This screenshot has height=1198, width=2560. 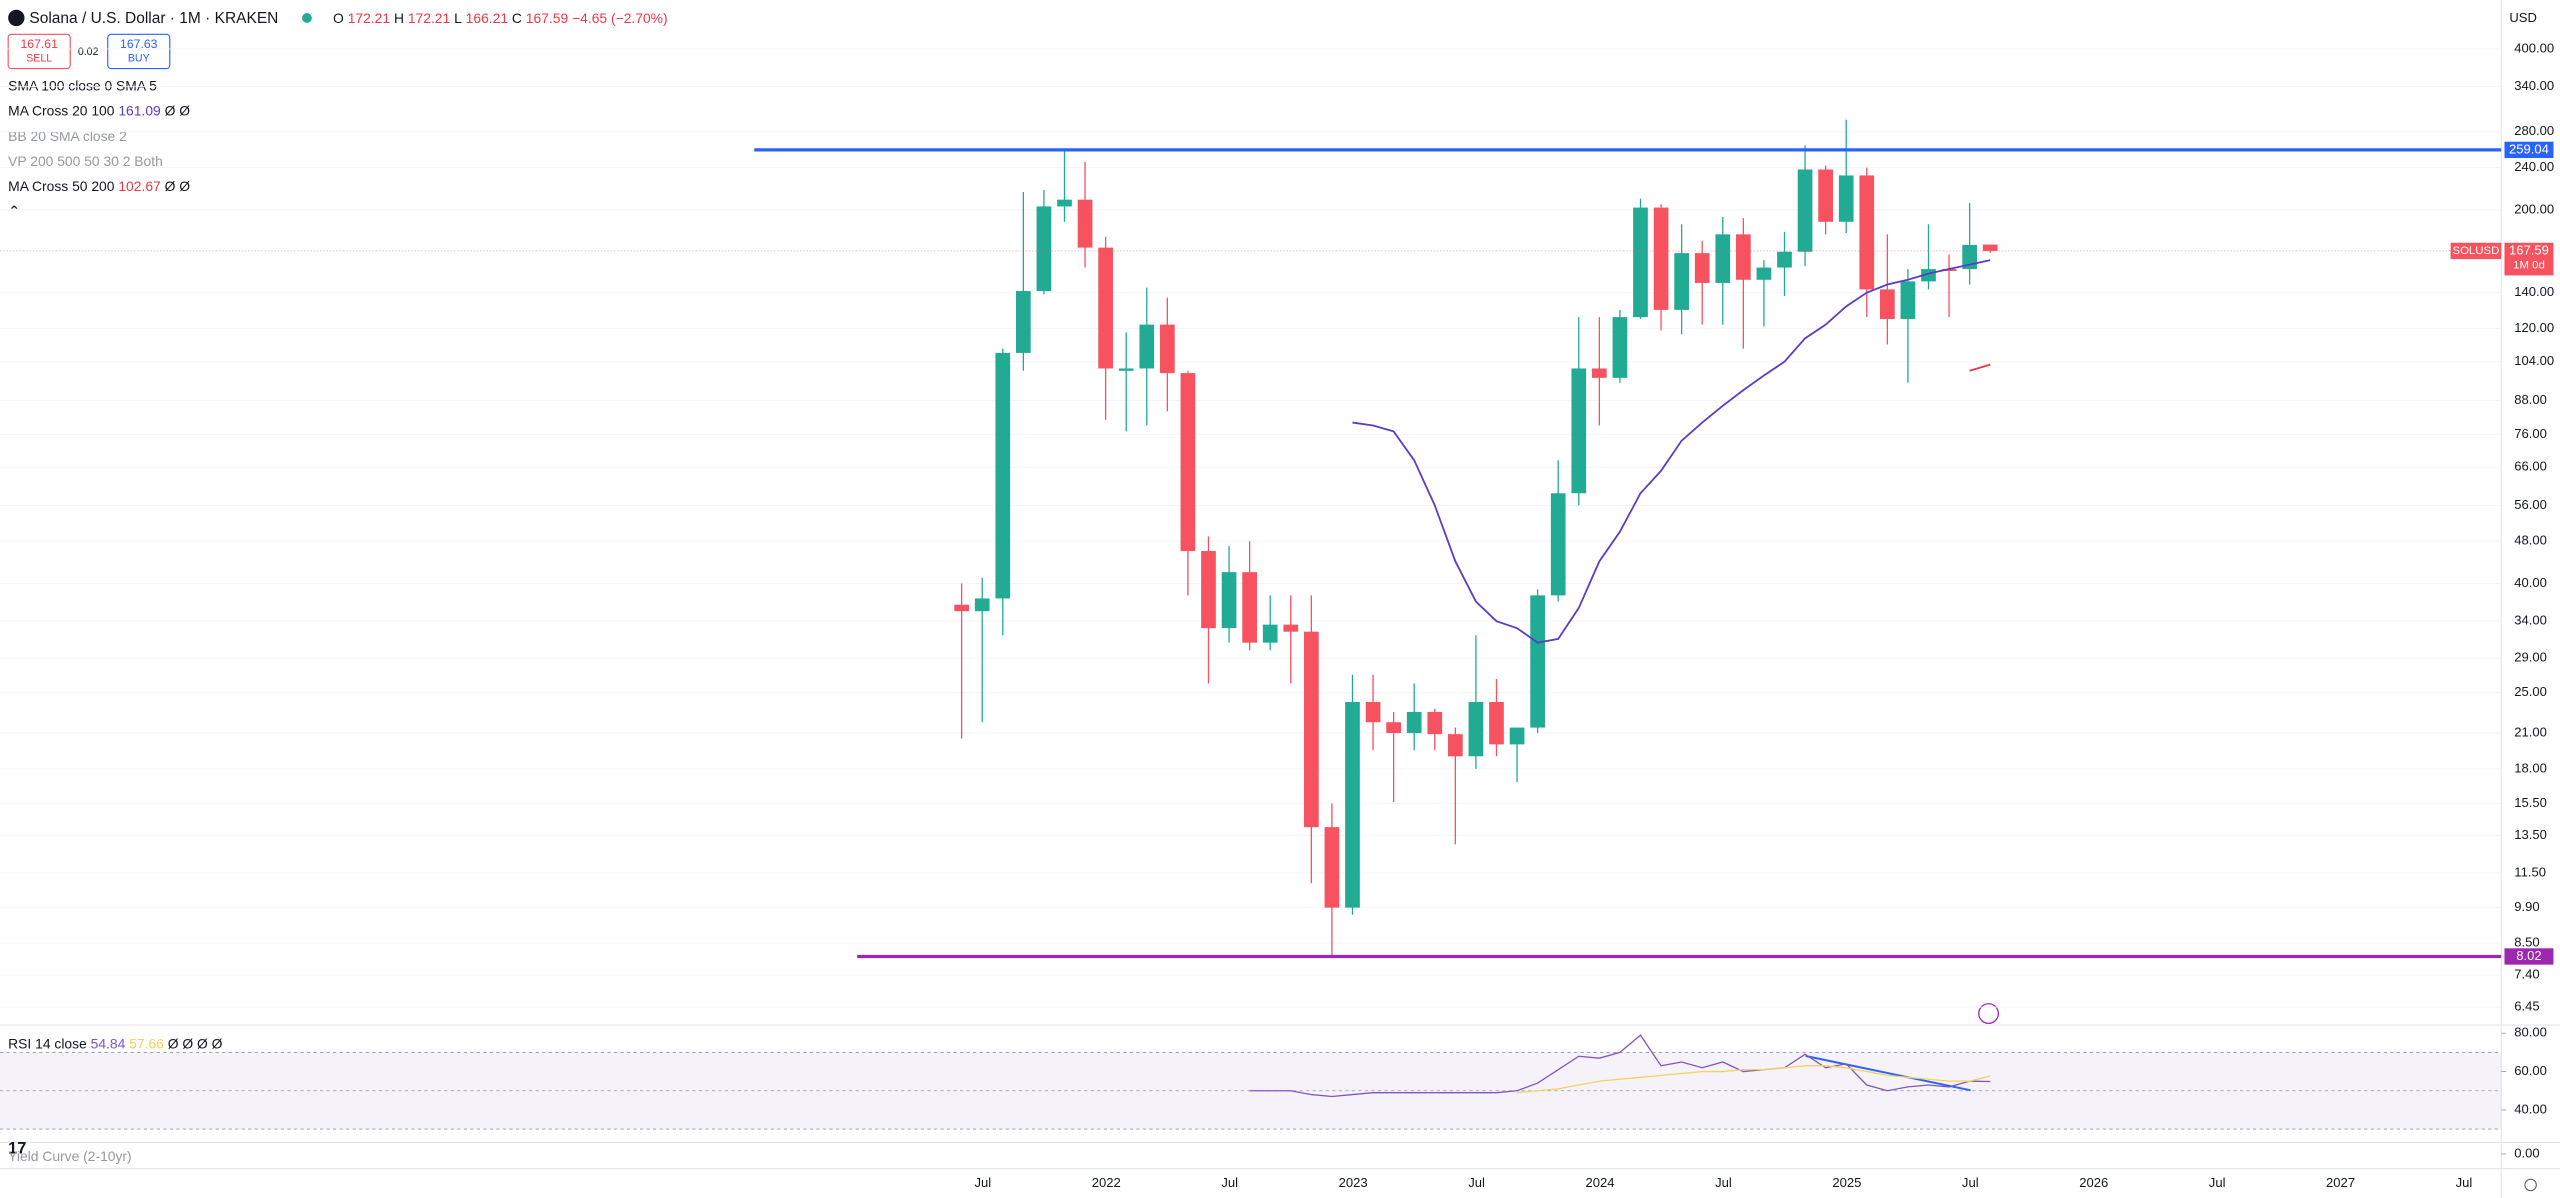 I want to click on change: −4.65 (−2.70%), so click(x=620, y=17).